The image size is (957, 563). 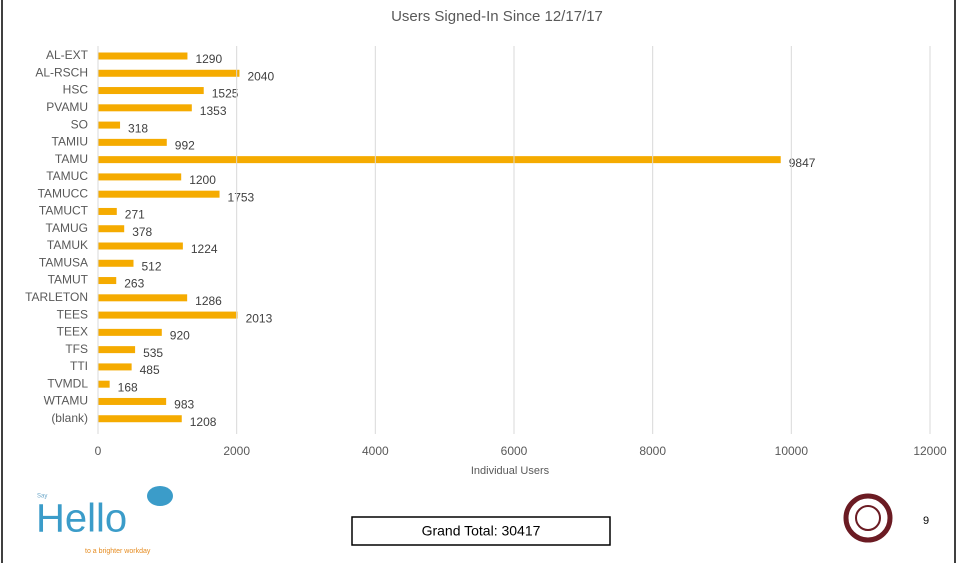 I want to click on value-label: 1753, so click(x=241, y=197).